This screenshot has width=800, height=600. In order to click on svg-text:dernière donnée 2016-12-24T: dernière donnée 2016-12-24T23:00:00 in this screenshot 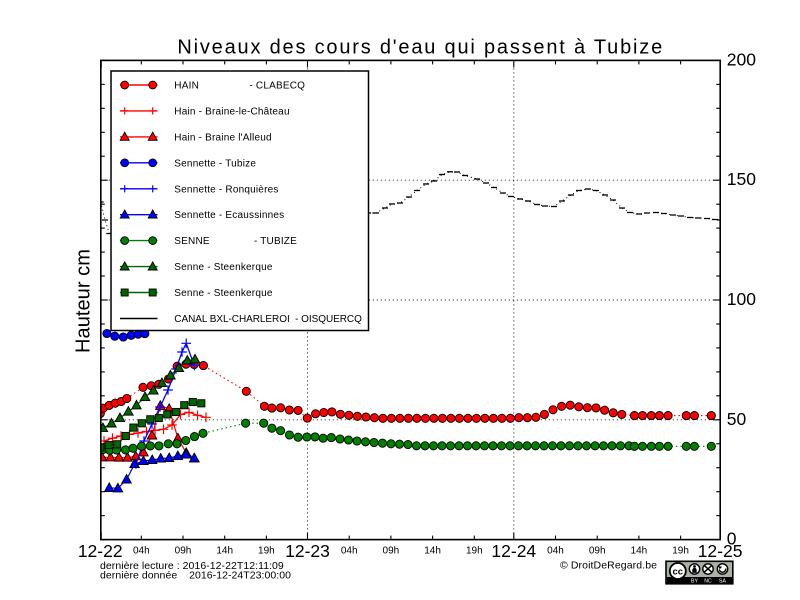, I will do `click(195, 575)`.